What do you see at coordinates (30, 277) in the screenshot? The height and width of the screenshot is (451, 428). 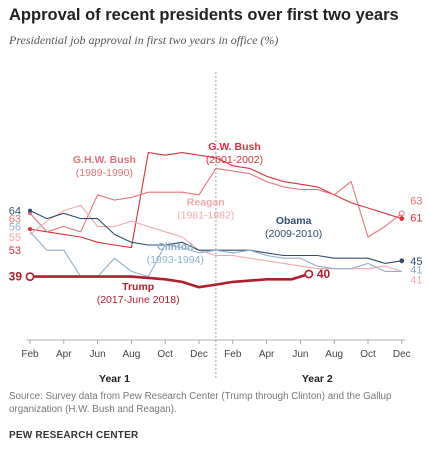 I see `trump-start-marker` at bounding box center [30, 277].